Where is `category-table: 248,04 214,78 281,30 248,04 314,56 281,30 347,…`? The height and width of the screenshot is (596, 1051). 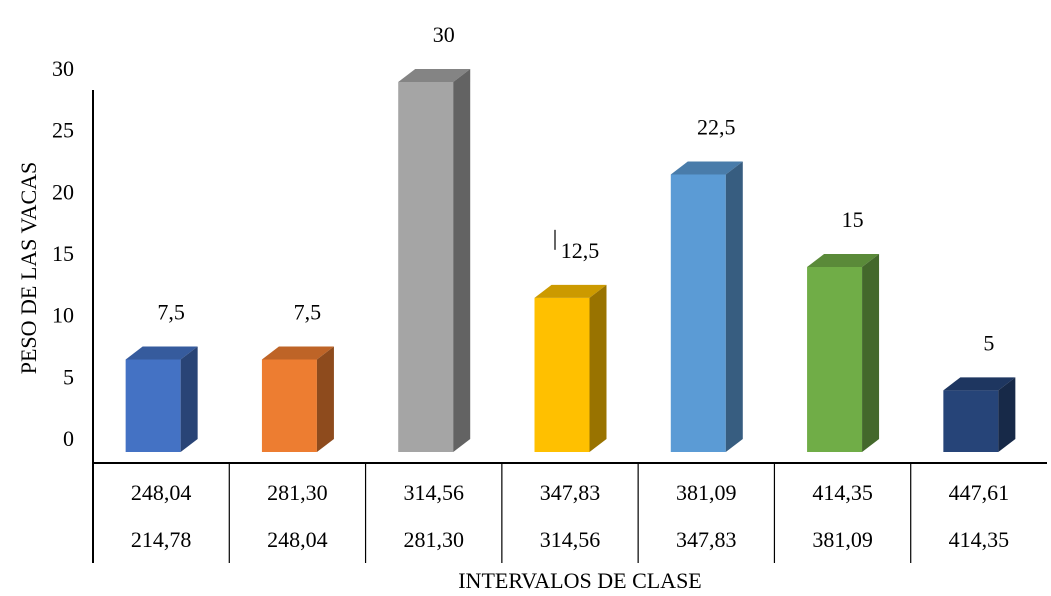
category-table: 248,04 214,78 281,30 248,04 314,56 281,30 347,… is located at coordinates (570, 513).